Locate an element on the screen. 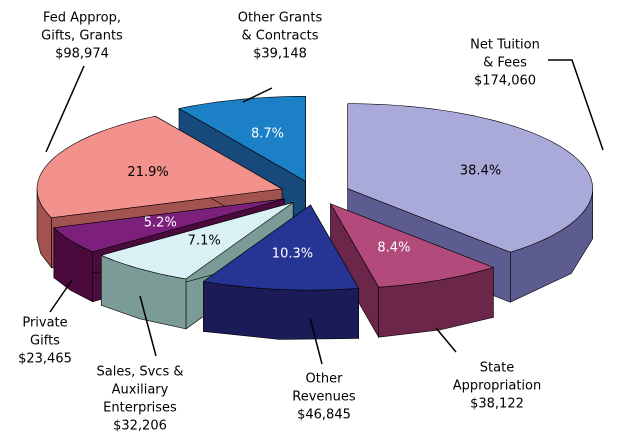 The height and width of the screenshot is (438, 620). category-label: Auxiliary is located at coordinates (140, 390).